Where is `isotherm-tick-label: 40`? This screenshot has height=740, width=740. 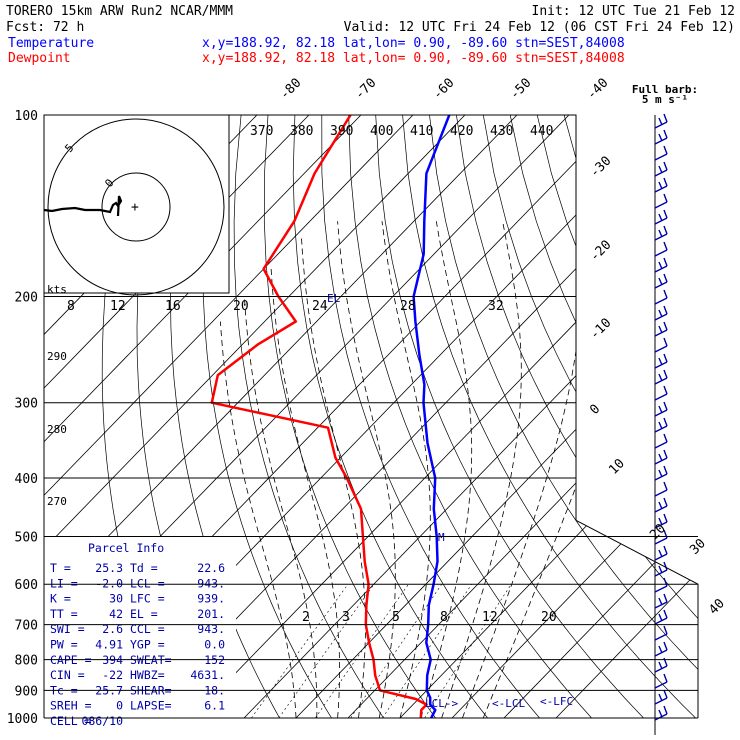 isotherm-tick-label: 40 is located at coordinates (717, 607).